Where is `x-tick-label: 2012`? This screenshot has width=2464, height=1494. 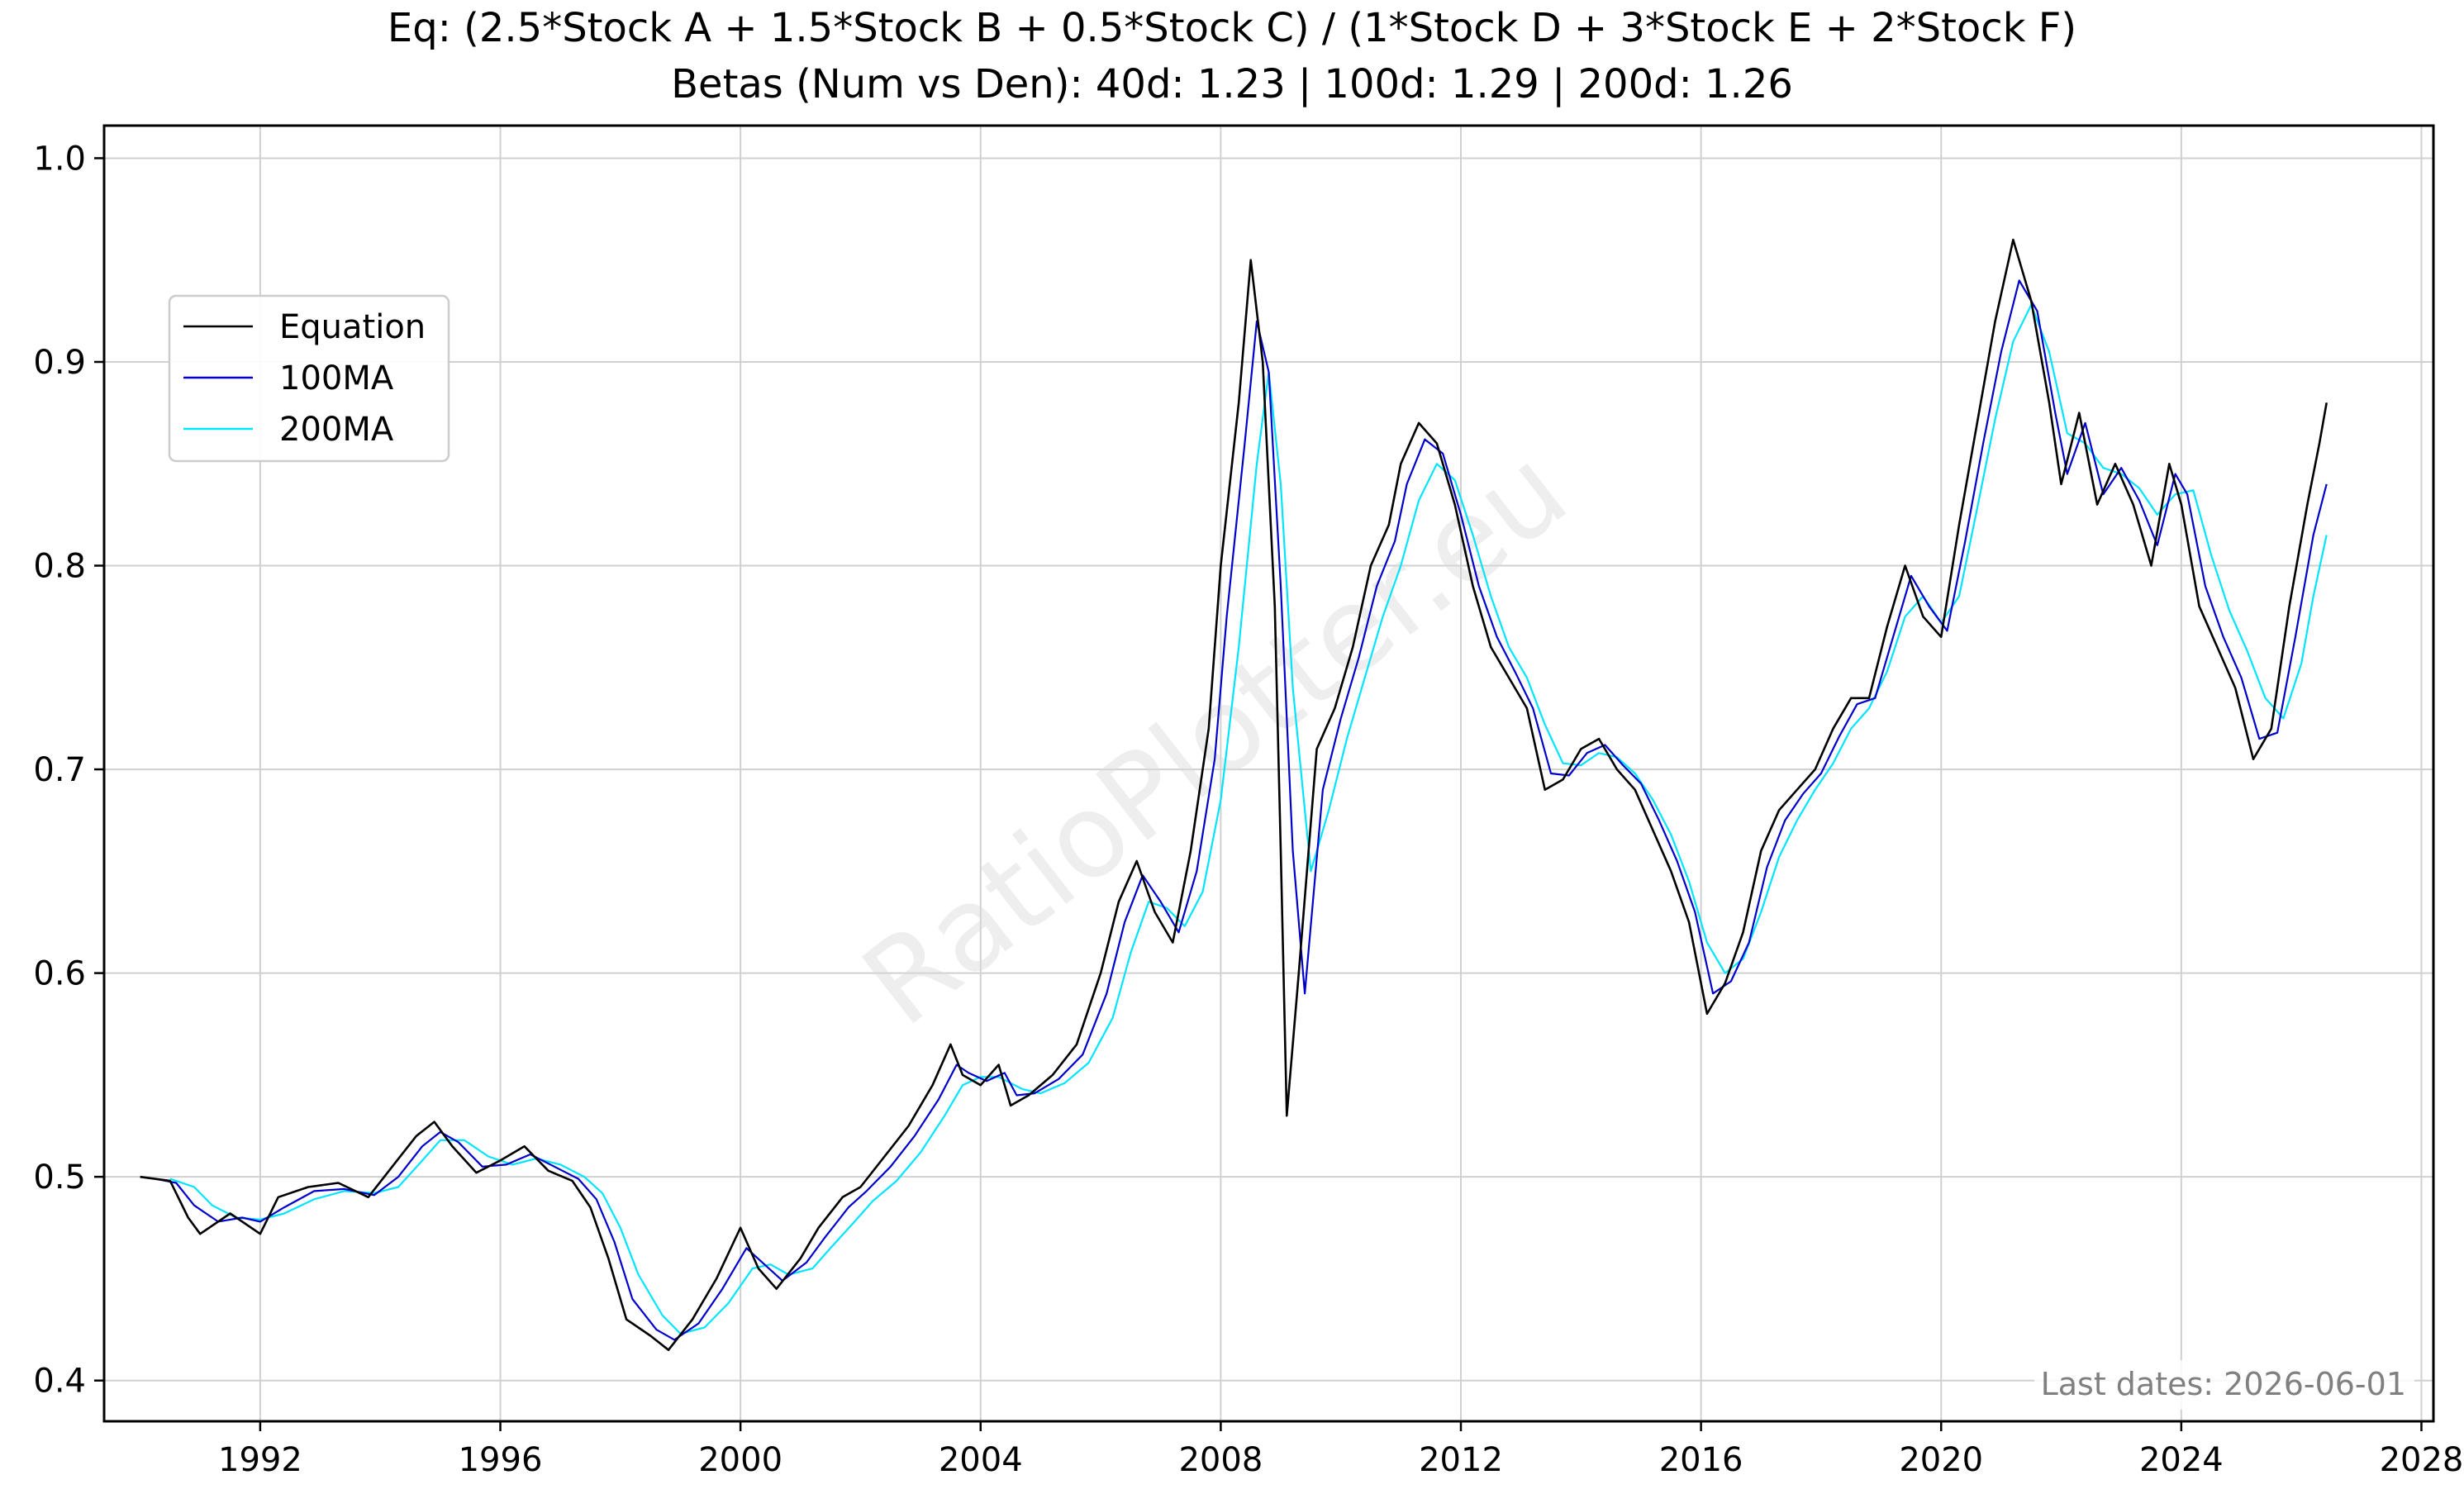
x-tick-label: 2012 is located at coordinates (1461, 1460).